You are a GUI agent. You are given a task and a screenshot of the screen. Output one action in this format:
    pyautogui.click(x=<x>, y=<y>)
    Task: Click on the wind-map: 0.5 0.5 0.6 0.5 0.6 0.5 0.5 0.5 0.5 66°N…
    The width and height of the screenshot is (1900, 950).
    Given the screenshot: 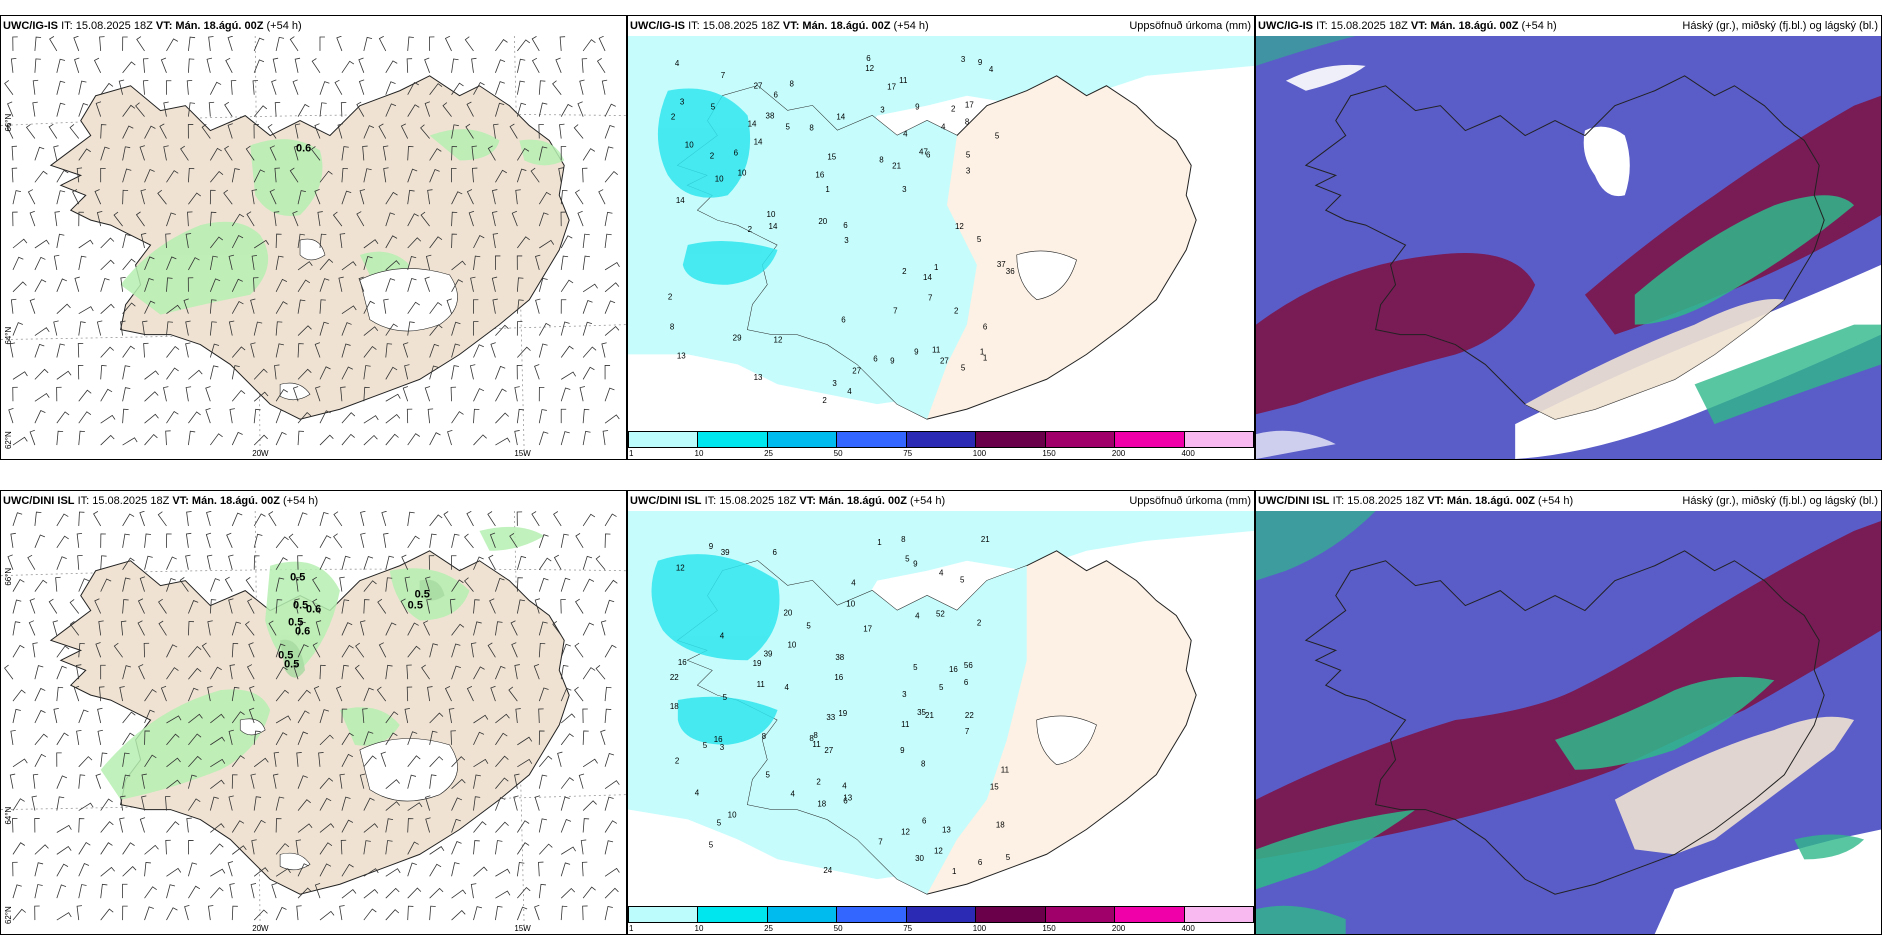 What is the action you would take?
    pyautogui.click(x=313, y=722)
    